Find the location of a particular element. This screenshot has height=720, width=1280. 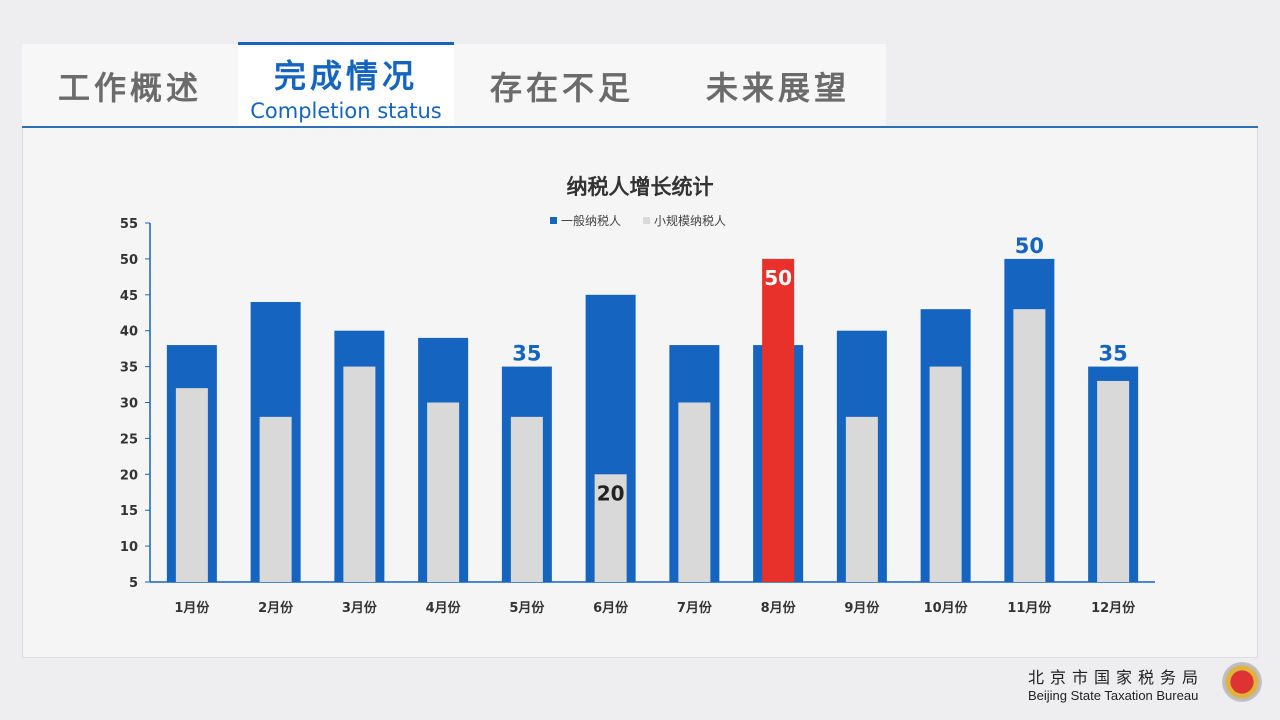

y-tick-label: 55 is located at coordinates (129, 224).